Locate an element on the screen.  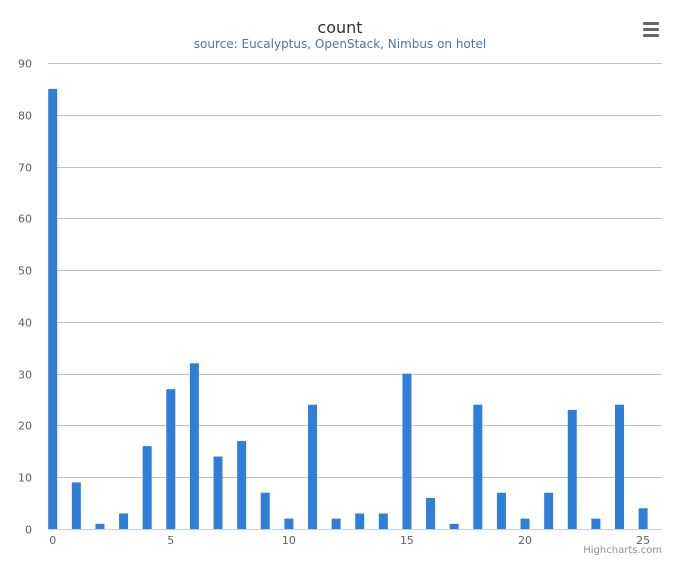
y-tick-label: 0 is located at coordinates (28, 530).